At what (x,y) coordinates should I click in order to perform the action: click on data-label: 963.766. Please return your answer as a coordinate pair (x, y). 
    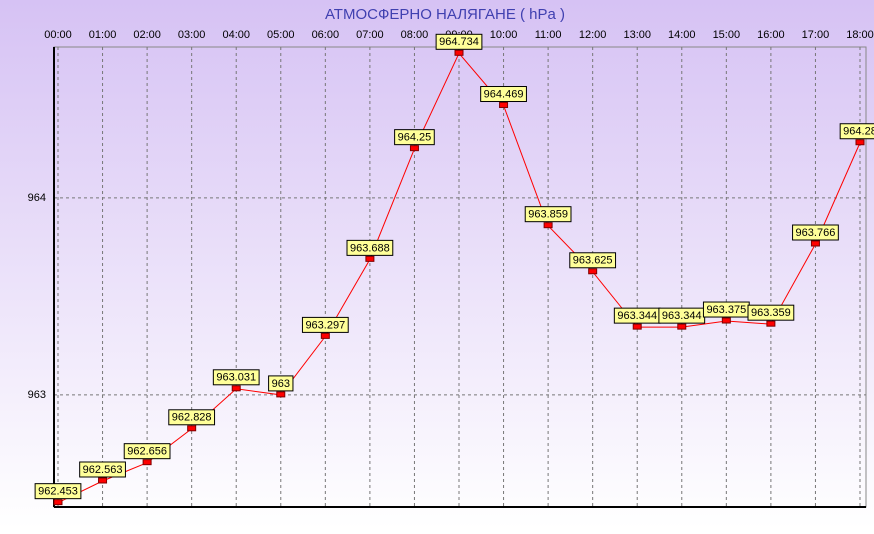
    Looking at the image, I should click on (815, 232).